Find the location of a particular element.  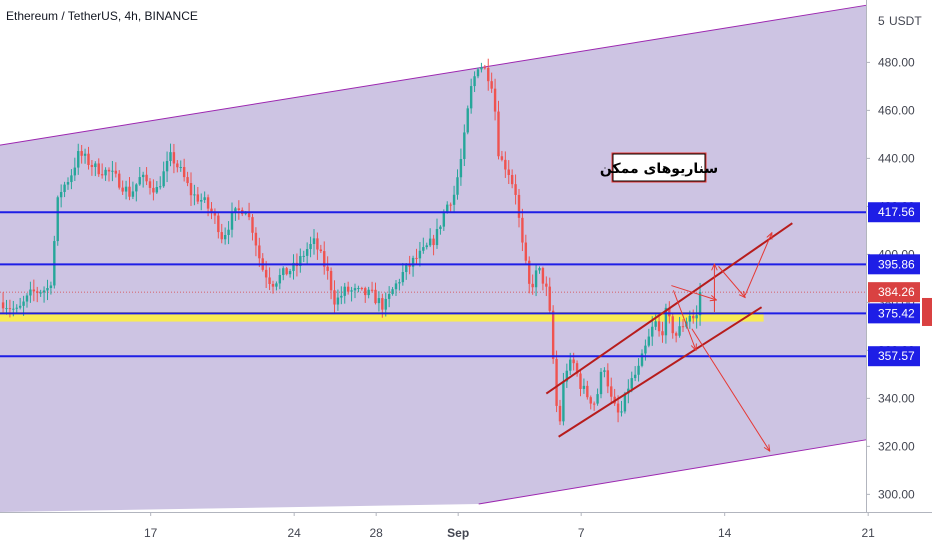

current-price-badge: 384.26 is located at coordinates (894, 292).